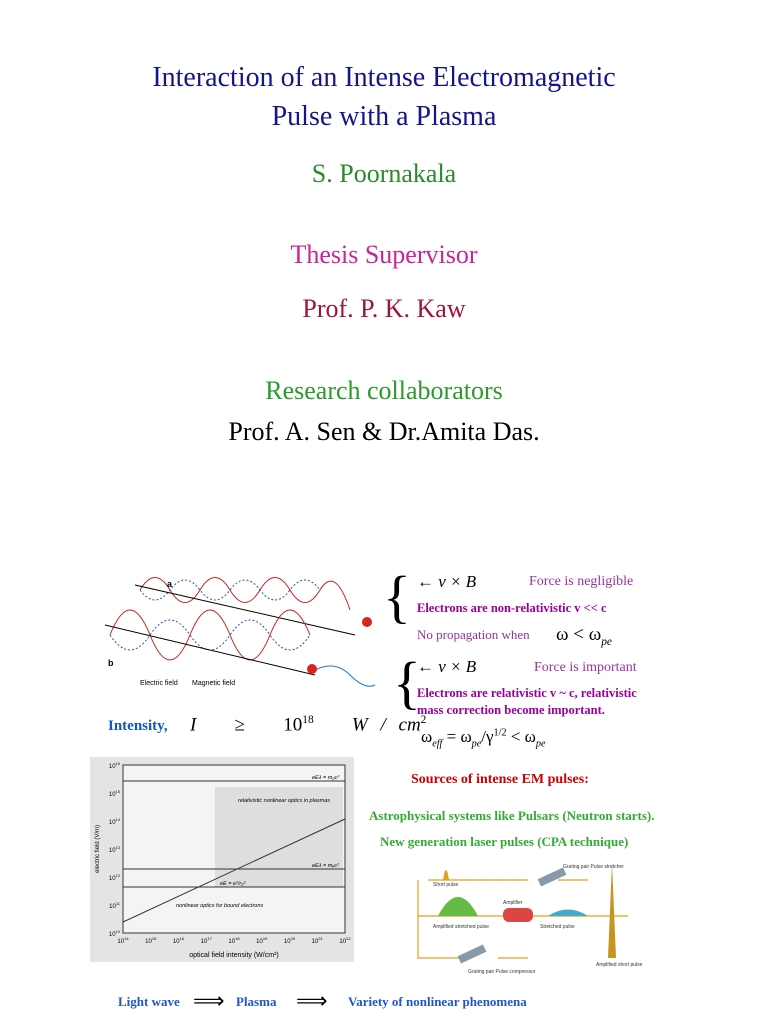 The width and height of the screenshot is (768, 1024). What do you see at coordinates (234, 870) in the screenshot?
I see `field-intensity-line` at bounding box center [234, 870].